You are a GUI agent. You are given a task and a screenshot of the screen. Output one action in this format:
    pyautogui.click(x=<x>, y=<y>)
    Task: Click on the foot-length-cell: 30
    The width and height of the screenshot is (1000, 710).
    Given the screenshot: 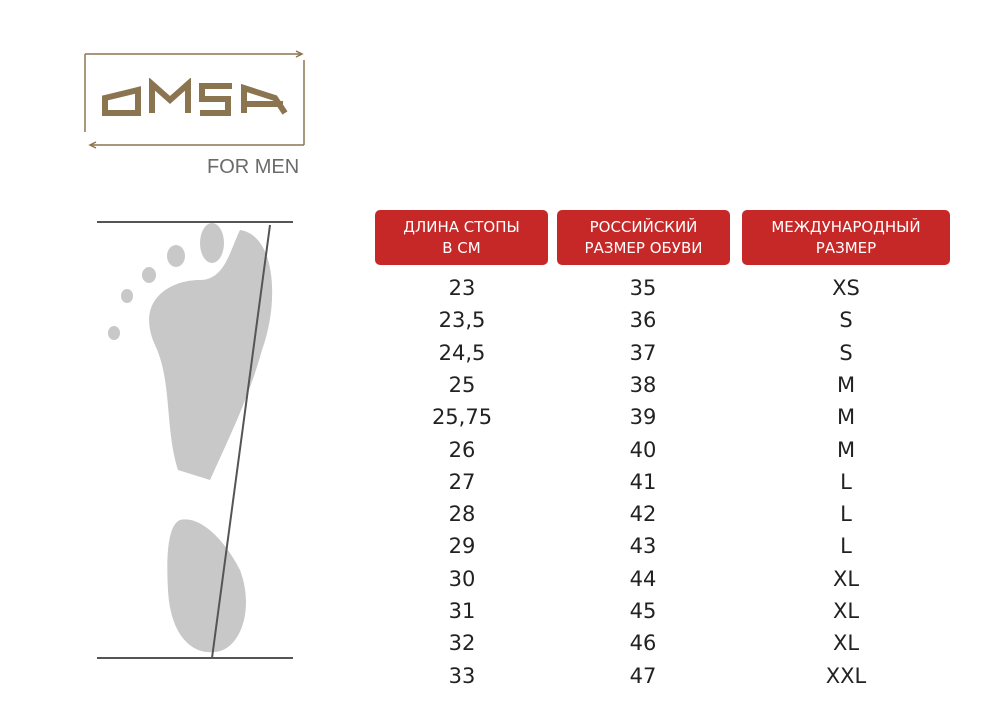 What is the action you would take?
    pyautogui.click(x=462, y=578)
    